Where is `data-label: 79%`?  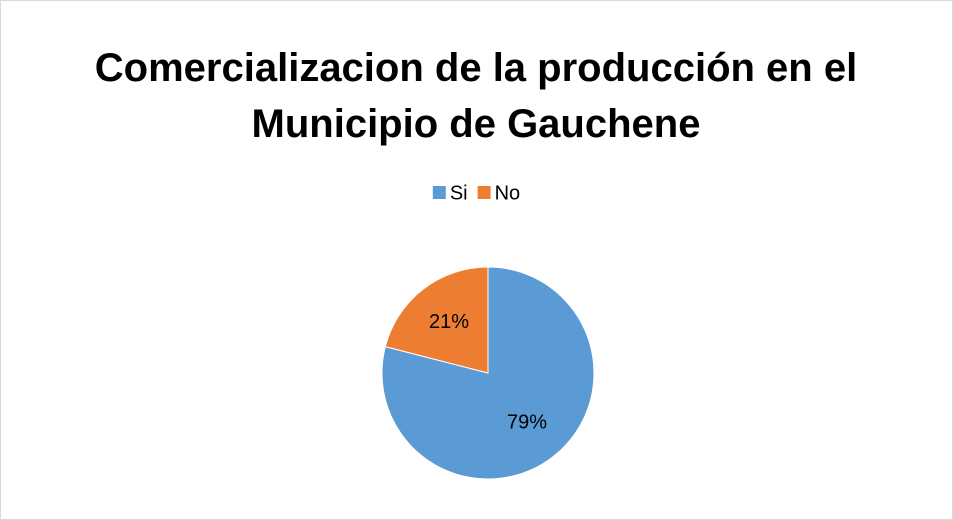
data-label: 79% is located at coordinates (527, 423).